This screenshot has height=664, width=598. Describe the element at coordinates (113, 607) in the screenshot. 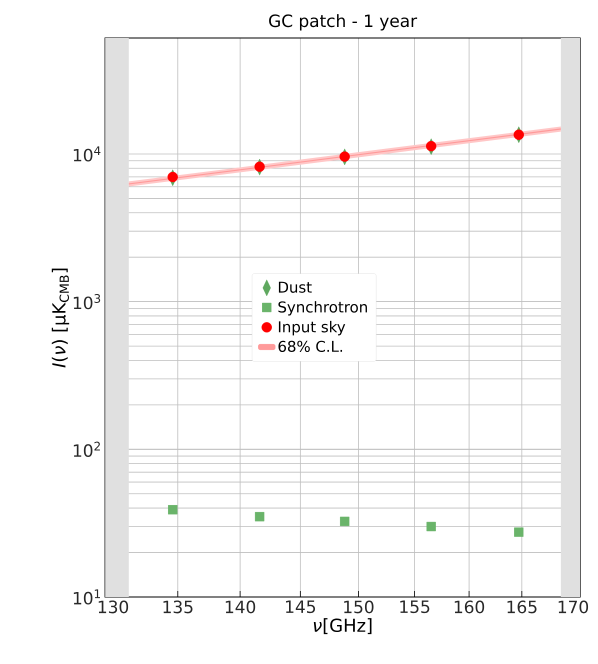

I see `x-tick-label: 130` at that location.